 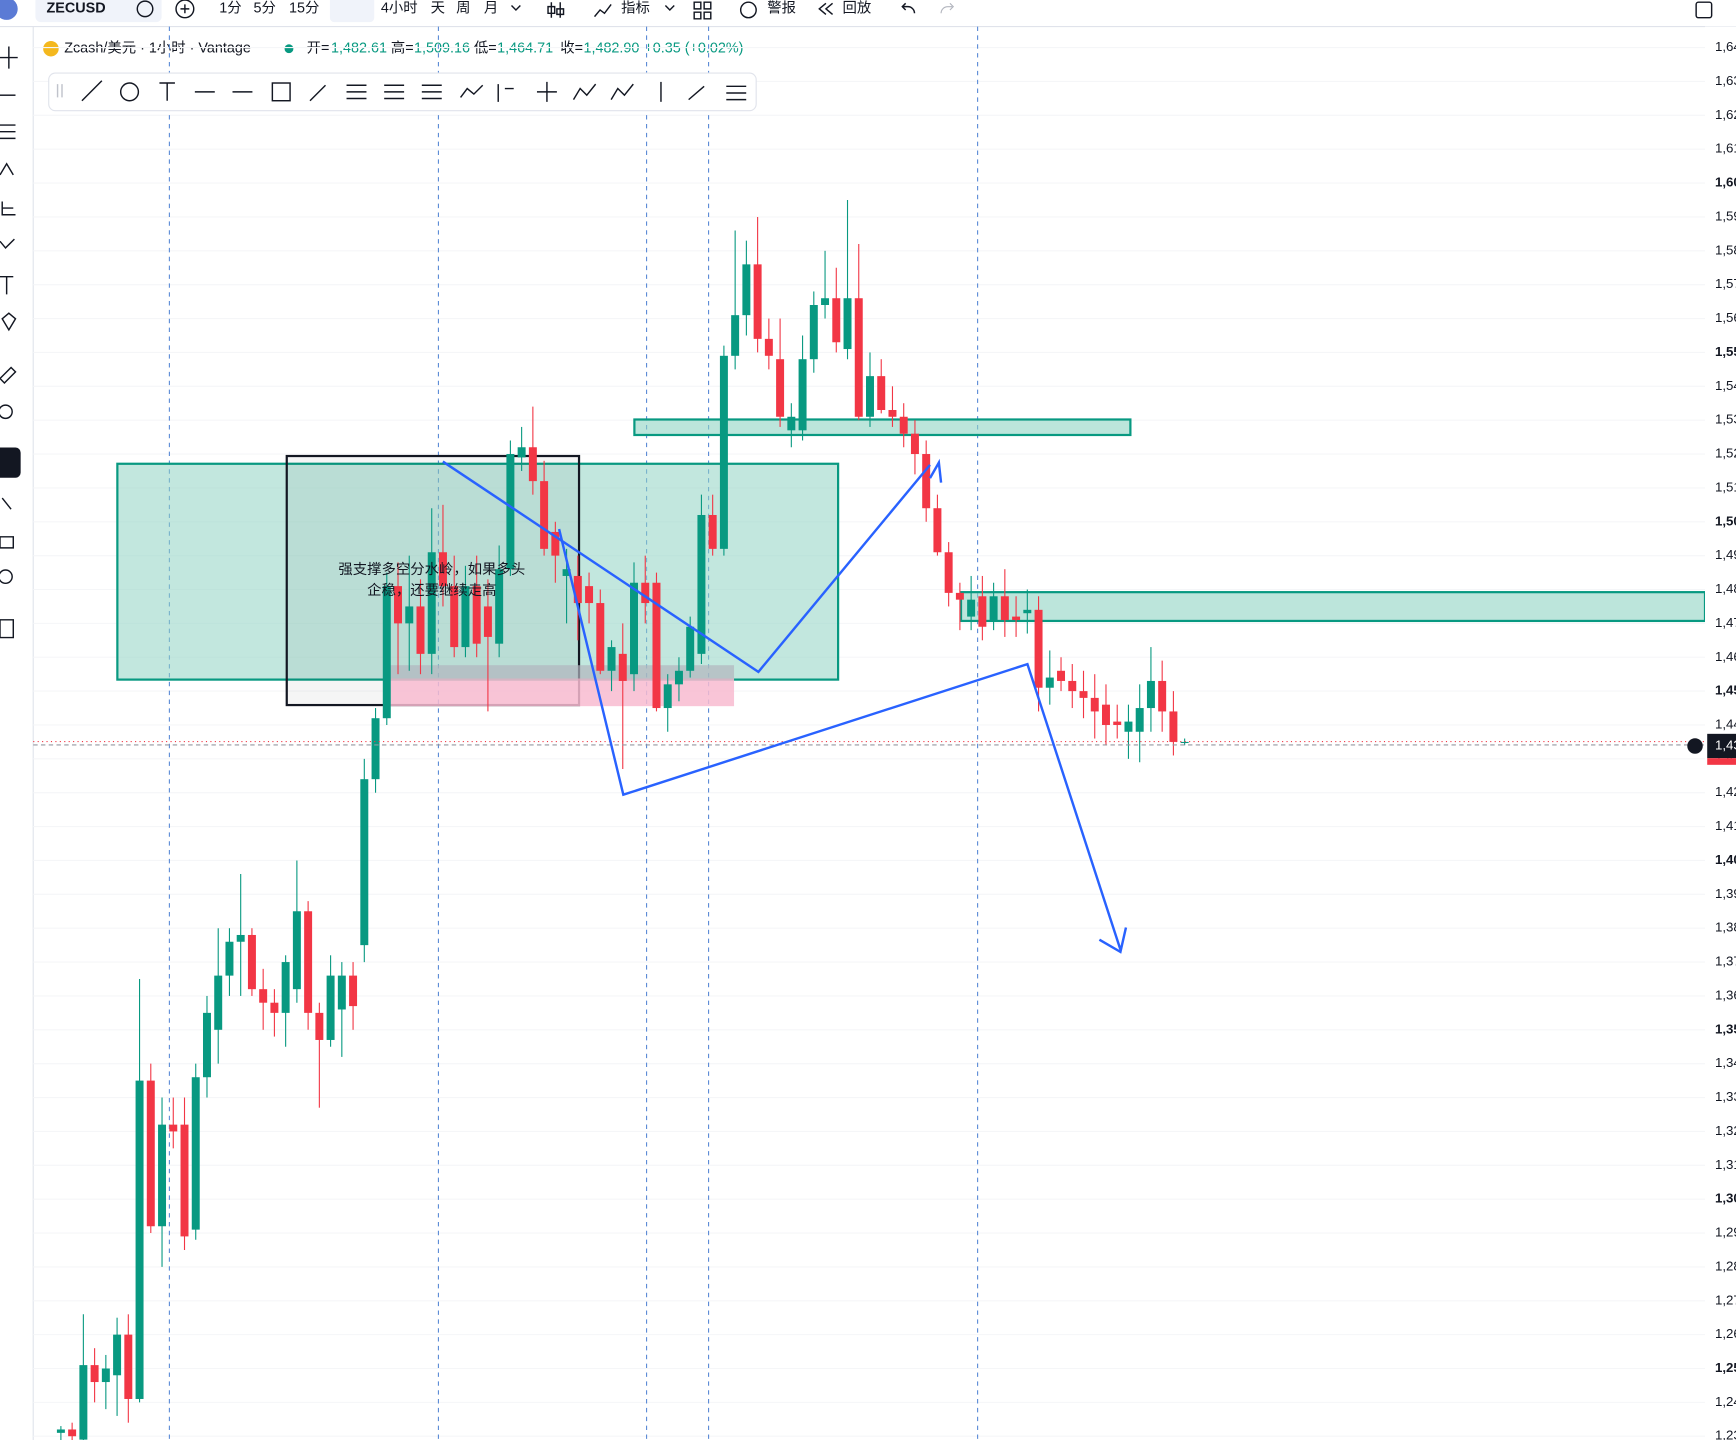 I want to click on interval: 5分, so click(x=265, y=8).